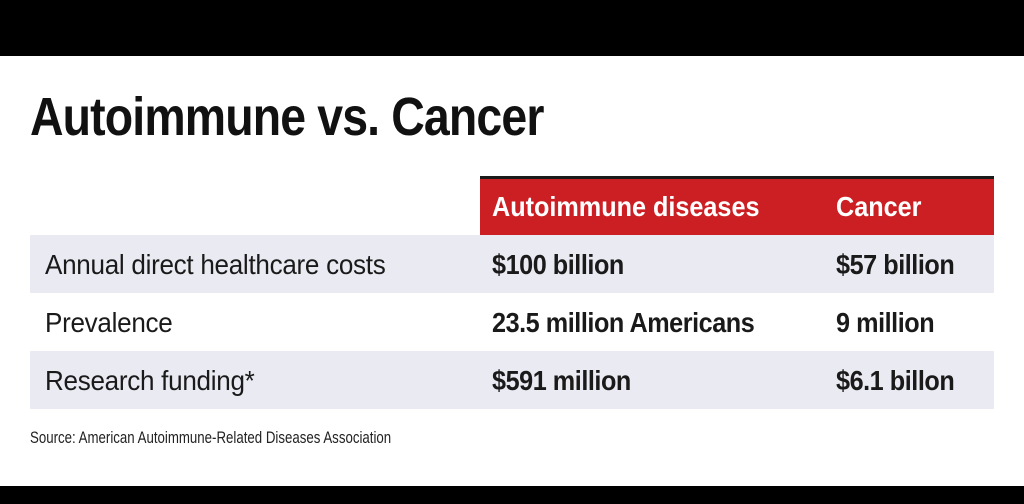 This screenshot has height=504, width=1024. What do you see at coordinates (895, 264) in the screenshot?
I see `cancer-value: $57 billion` at bounding box center [895, 264].